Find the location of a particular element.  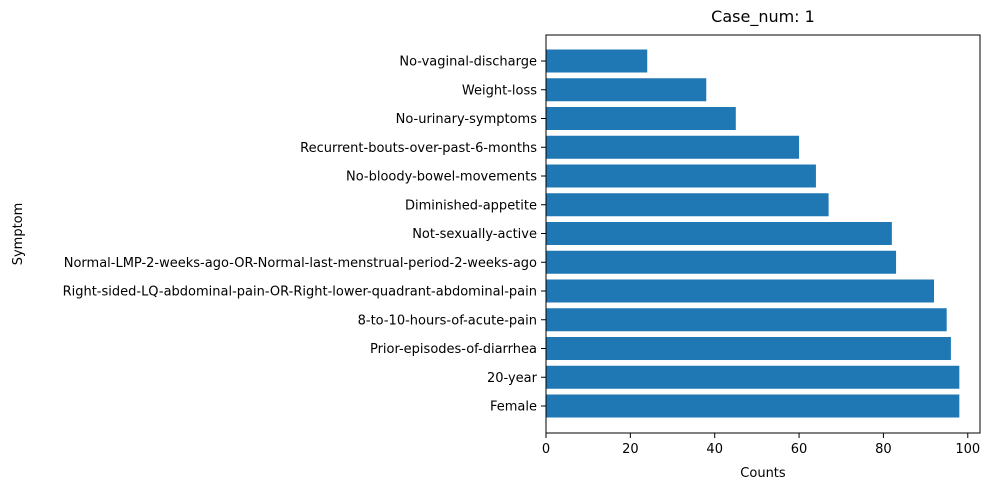

y-tick-label: 8-to-10-hours-of-acute-pain is located at coordinates (447, 320).